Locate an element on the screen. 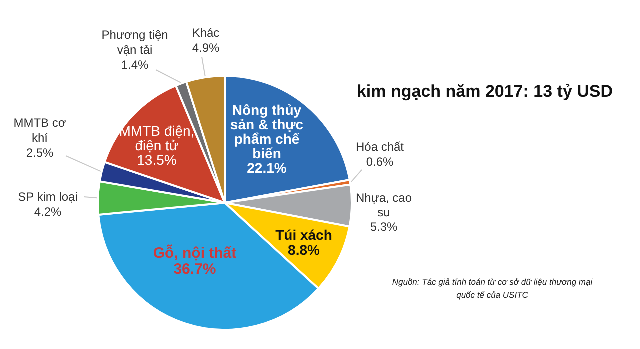 The image size is (640, 349). text: Nguồn: Tác giả tính toán từ cơ sở dữ liệu thương mại quốc tế của USITC is located at coordinates (492, 289).